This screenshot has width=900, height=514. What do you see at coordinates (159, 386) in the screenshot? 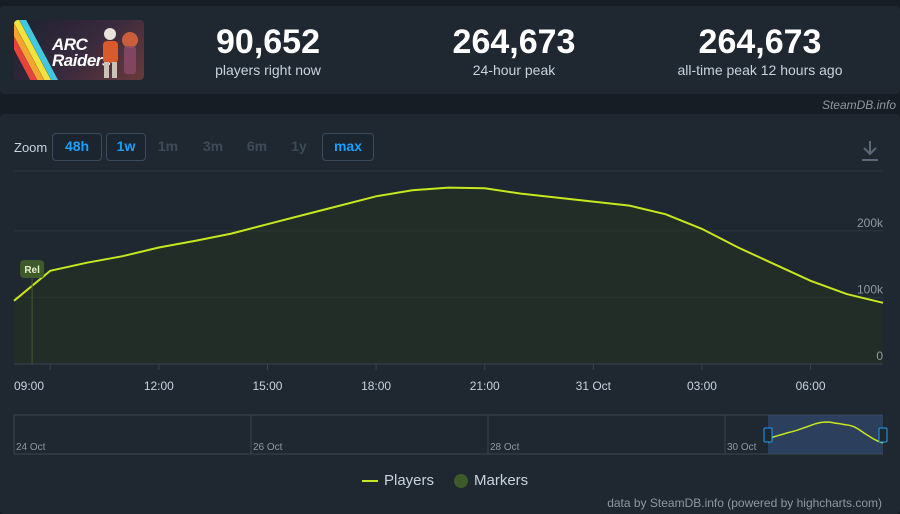
I see `x-tick-label: 12:00` at bounding box center [159, 386].